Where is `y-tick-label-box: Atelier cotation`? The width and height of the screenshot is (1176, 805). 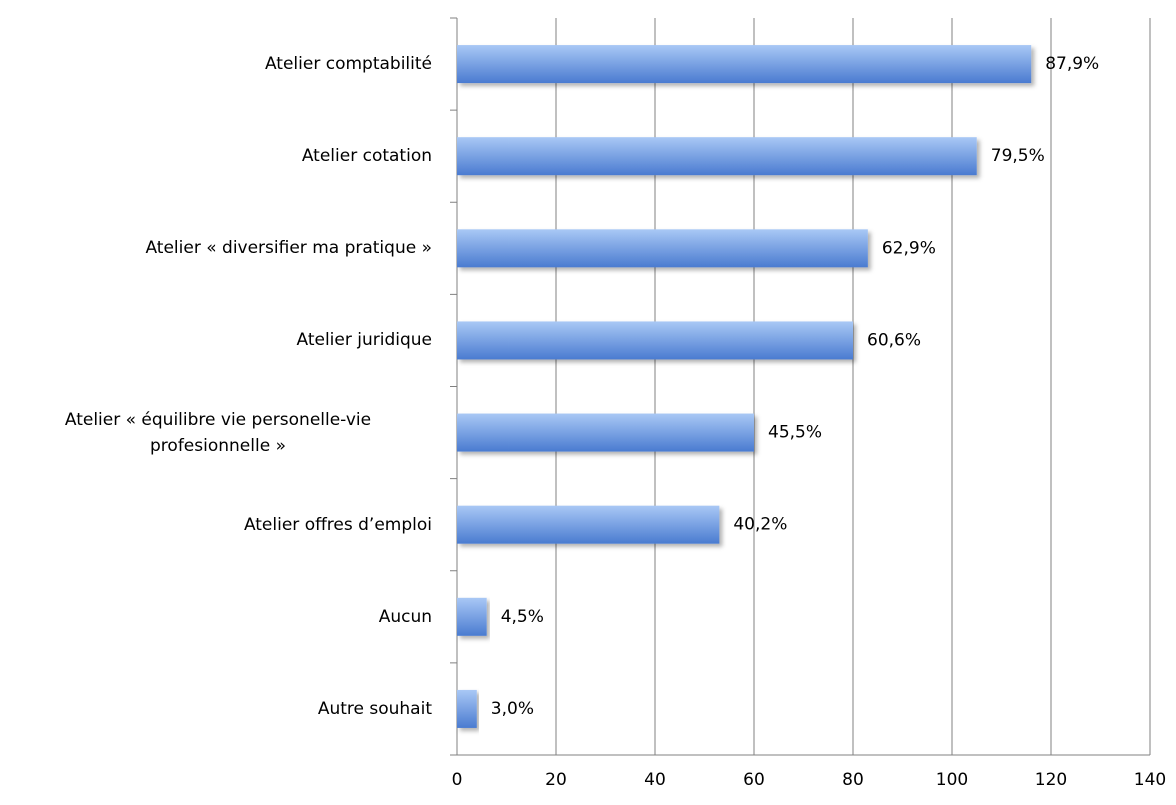 y-tick-label-box: Atelier cotation is located at coordinates (218, 156).